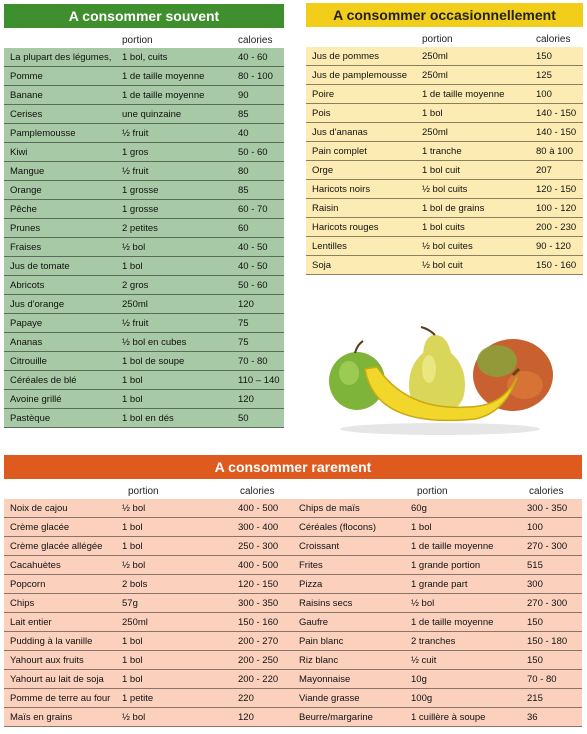 This screenshot has height=734, width=587. What do you see at coordinates (148, 584) in the screenshot?
I see `table-row: Popcorn 2 bols 120 - 150` at bounding box center [148, 584].